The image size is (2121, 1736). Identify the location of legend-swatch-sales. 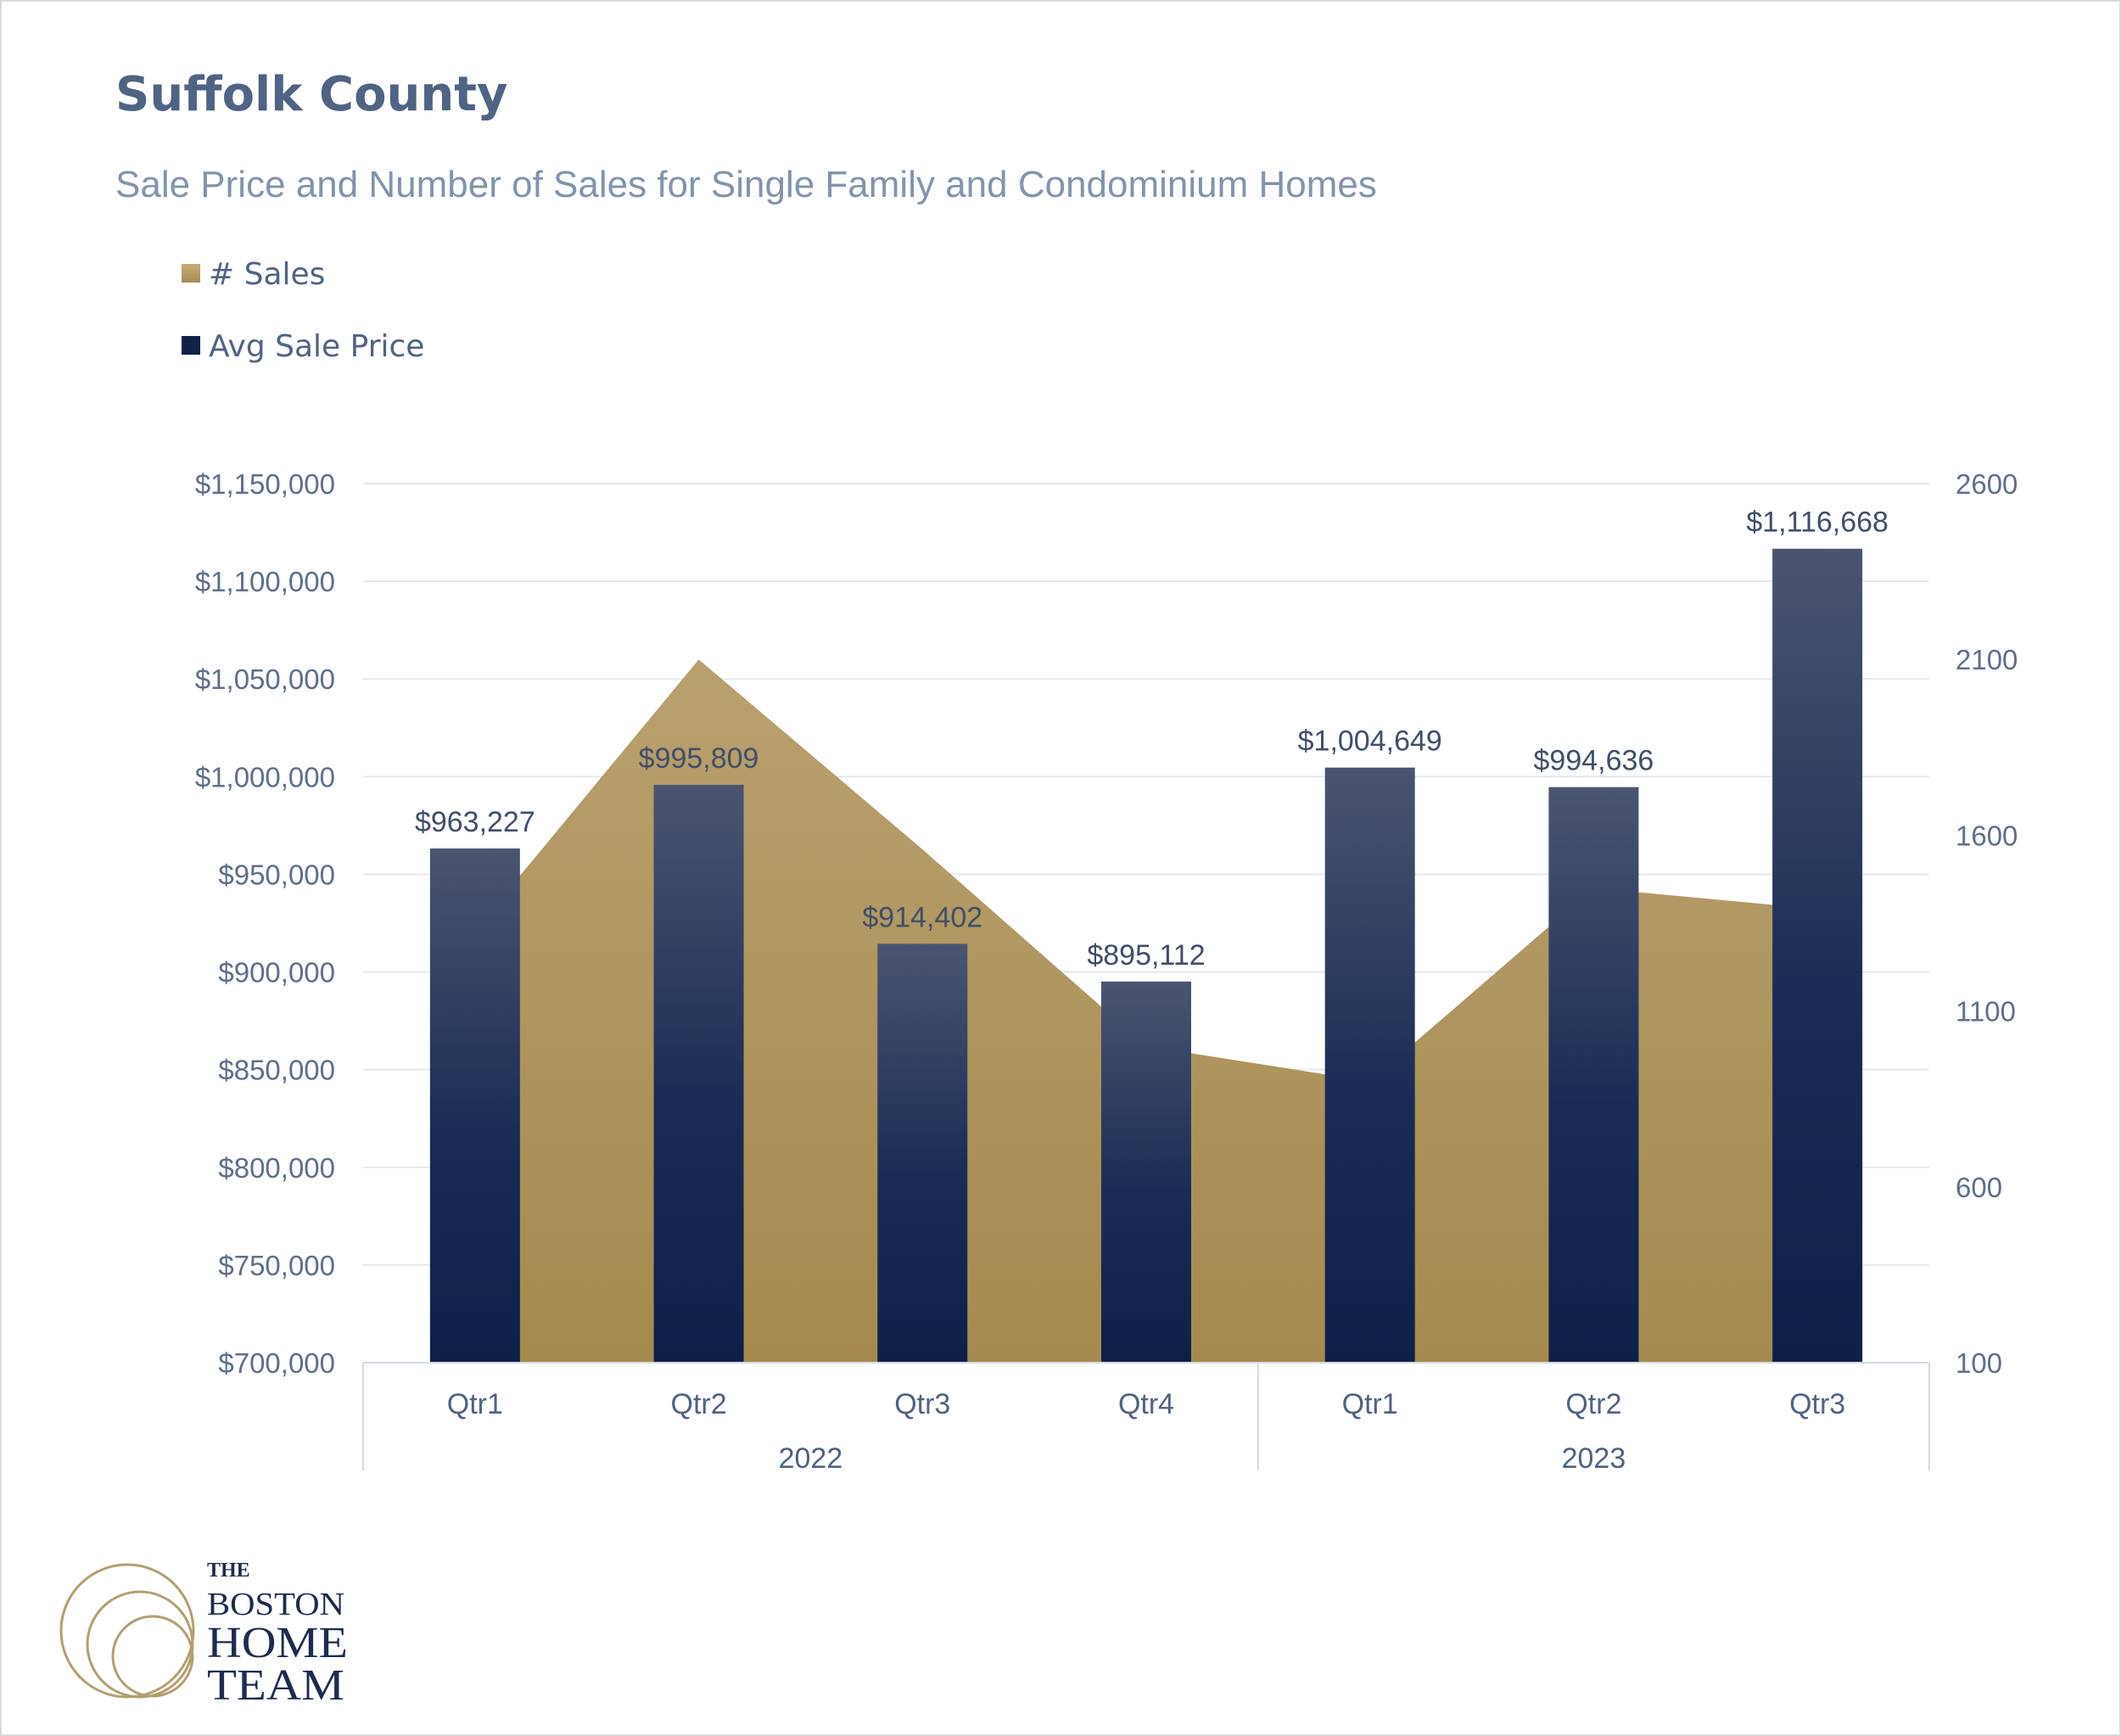
(191, 273).